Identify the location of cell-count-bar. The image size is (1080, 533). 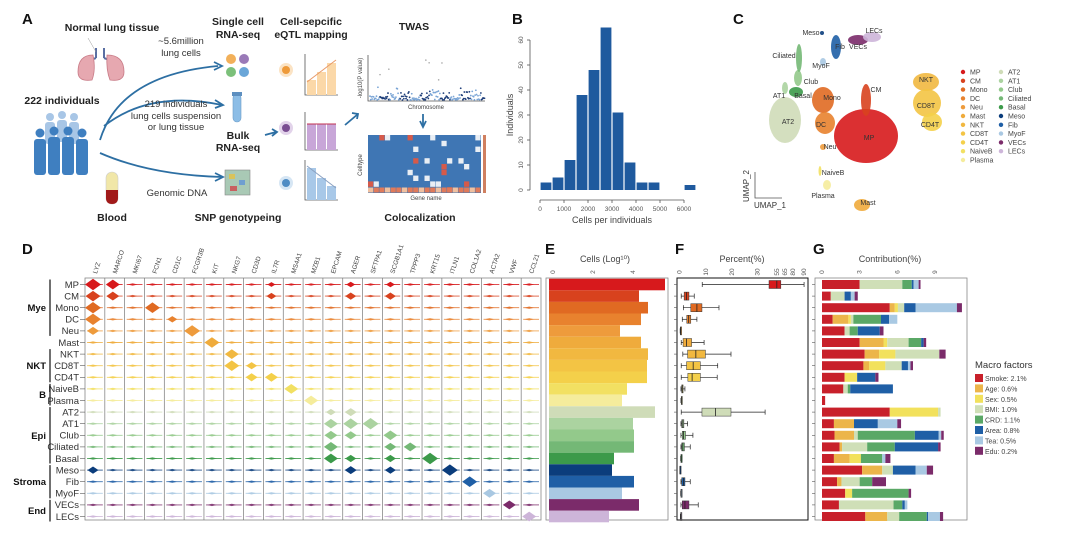
(595, 319).